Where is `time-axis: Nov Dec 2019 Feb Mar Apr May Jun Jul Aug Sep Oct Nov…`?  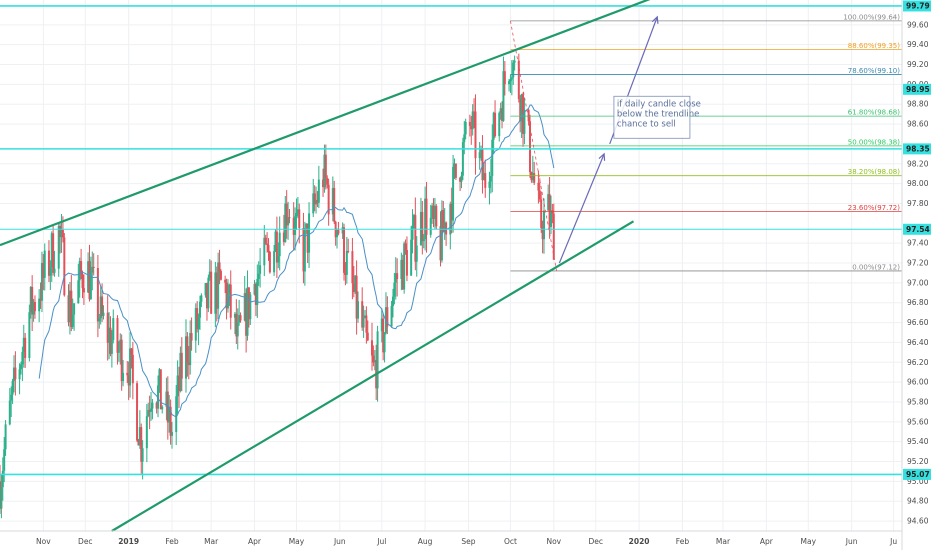 time-axis: Nov Dec 2019 Feb Mar Apr May Jun Jul Aug Sep Oct Nov… is located at coordinates (466, 541).